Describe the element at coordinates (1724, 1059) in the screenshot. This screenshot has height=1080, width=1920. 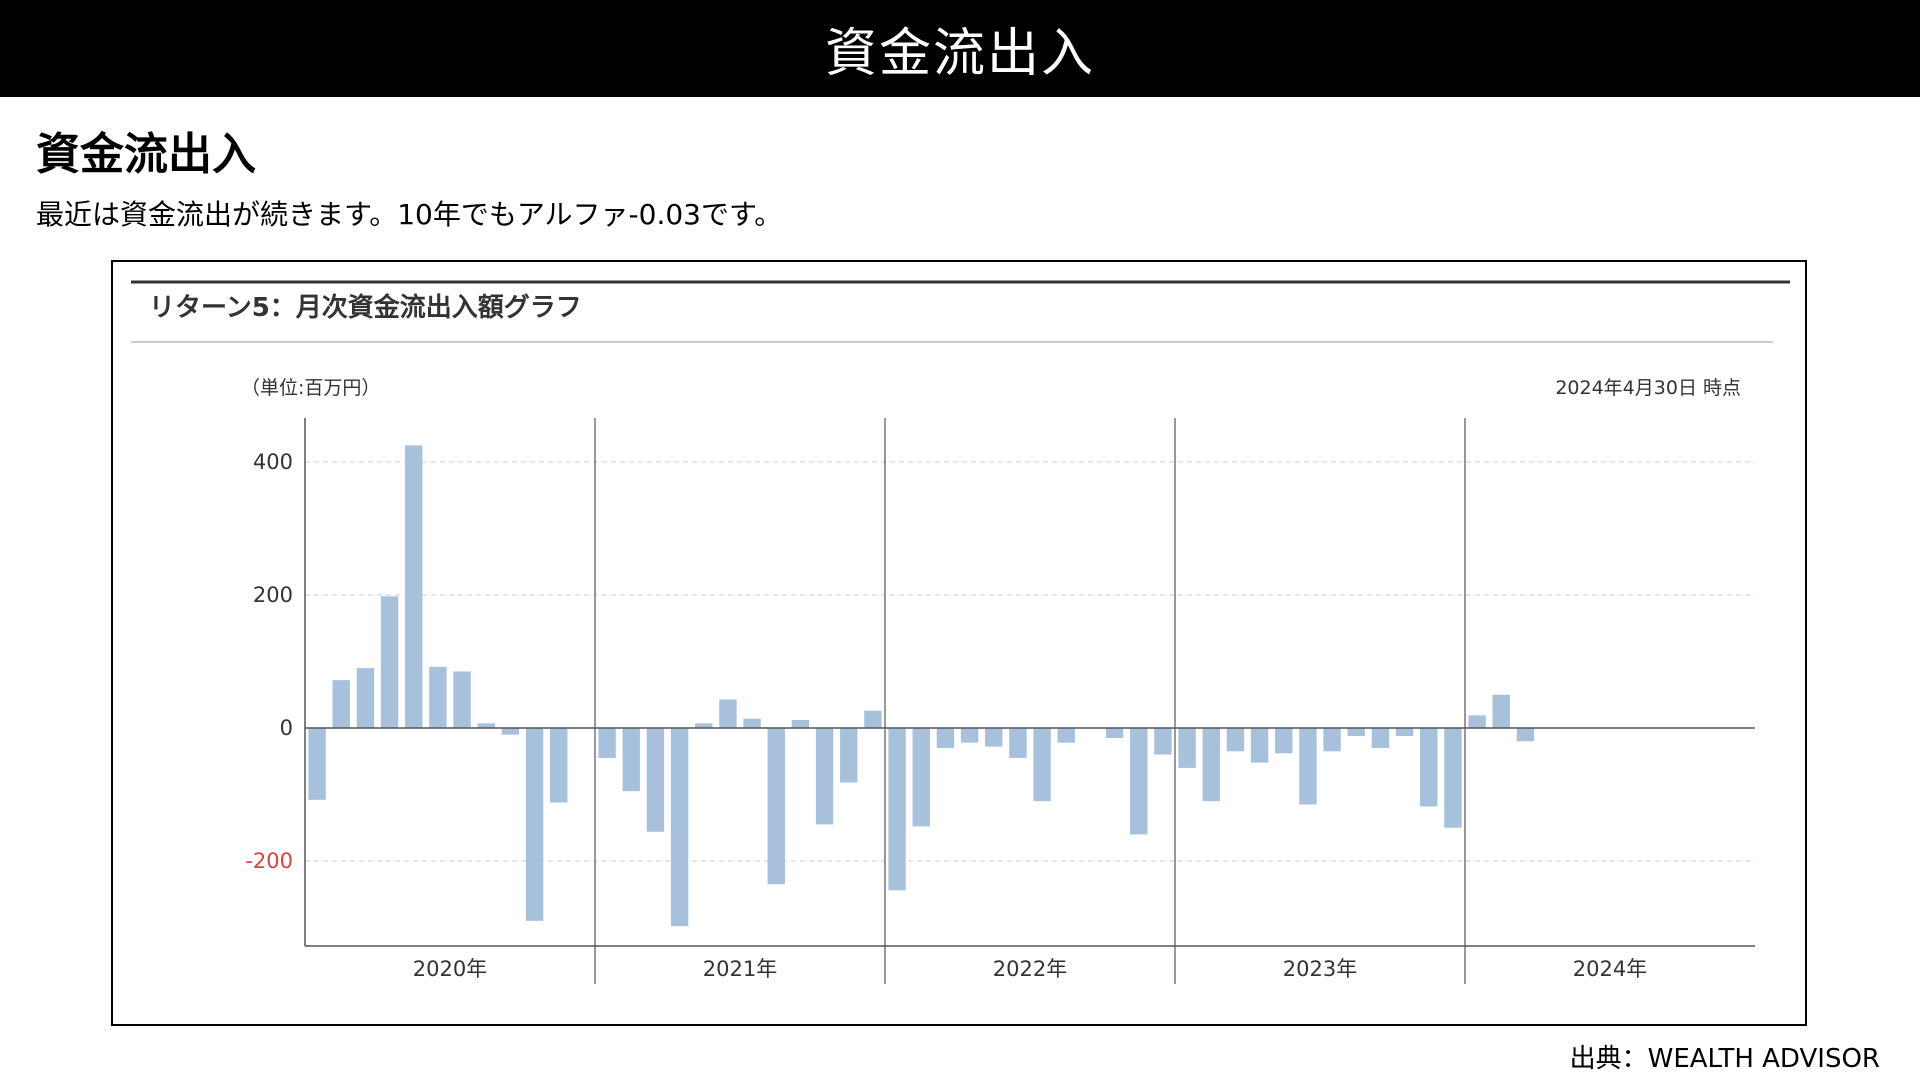
I see `source-credit: 出典：WEALTH ADVISOR` at that location.